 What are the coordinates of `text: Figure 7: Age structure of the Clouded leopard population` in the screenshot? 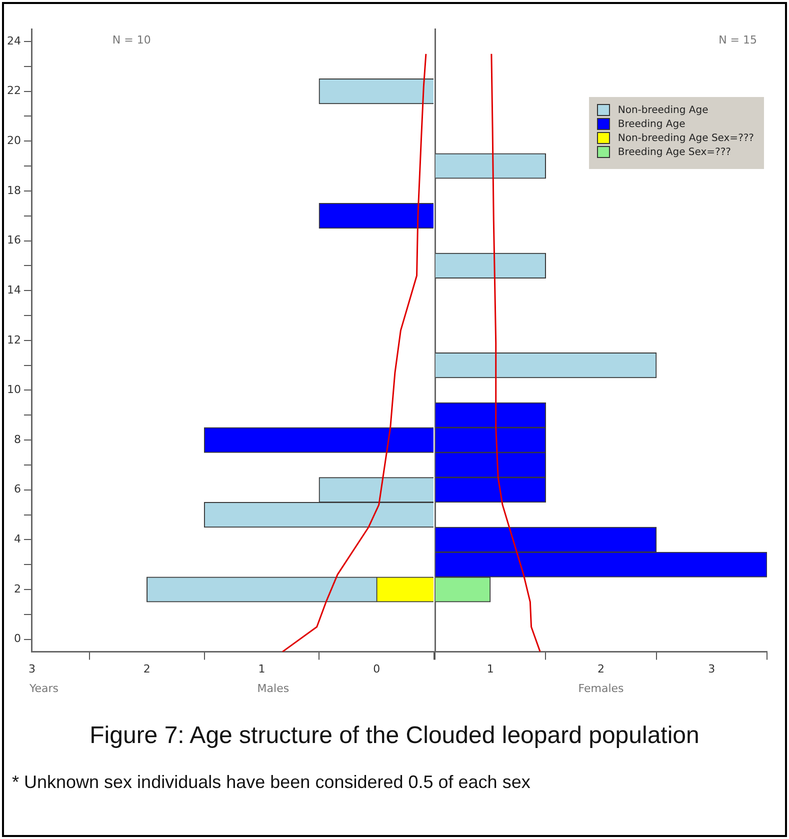 It's located at (394, 736).